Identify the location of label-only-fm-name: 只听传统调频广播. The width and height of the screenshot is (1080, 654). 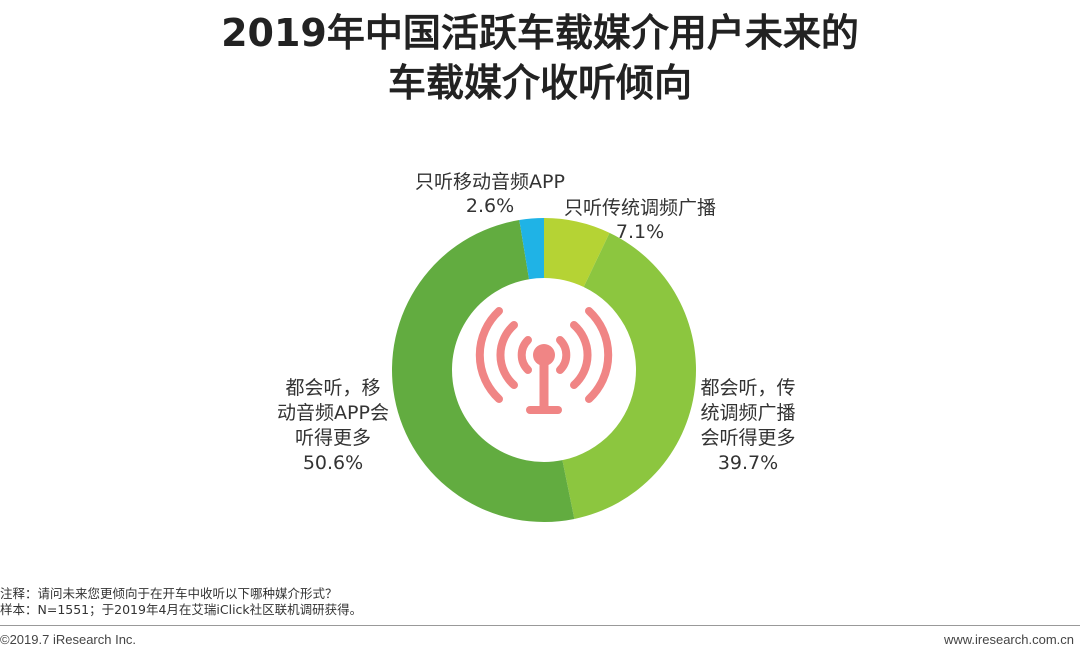
(640, 208).